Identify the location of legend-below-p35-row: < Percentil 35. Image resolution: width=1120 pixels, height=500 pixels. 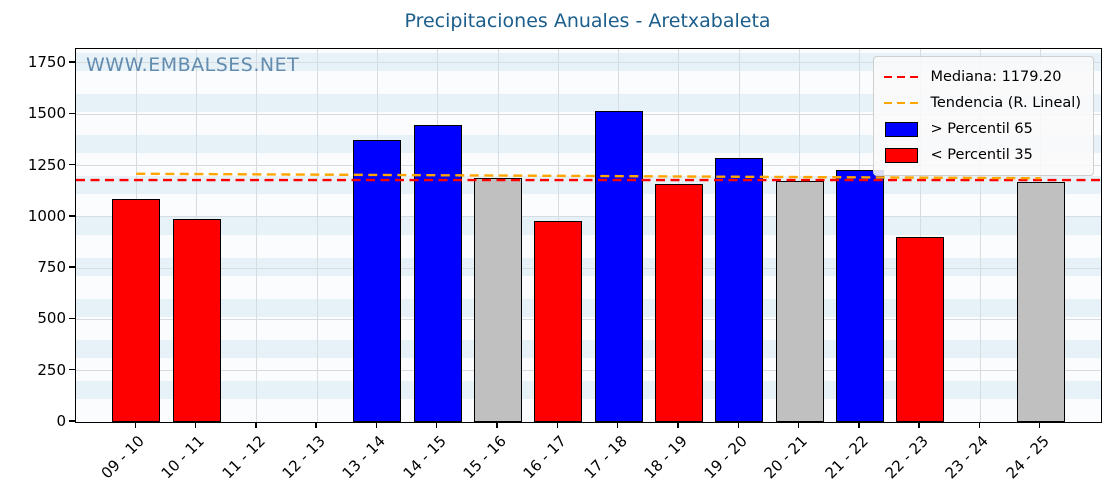
(982, 155).